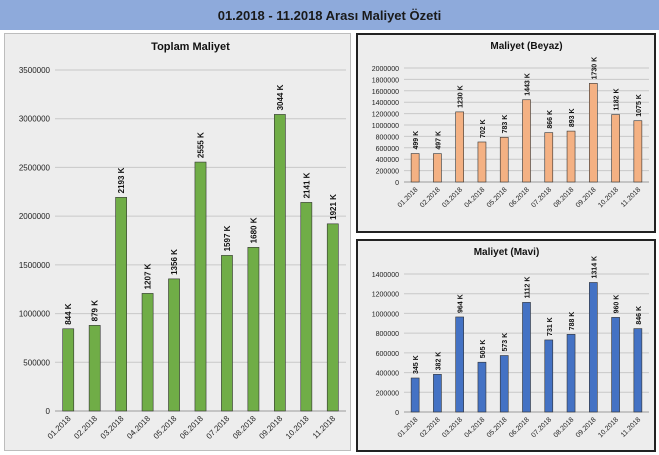 The height and width of the screenshot is (455, 659). I want to click on y-tick-label: 400000, so click(387, 160).